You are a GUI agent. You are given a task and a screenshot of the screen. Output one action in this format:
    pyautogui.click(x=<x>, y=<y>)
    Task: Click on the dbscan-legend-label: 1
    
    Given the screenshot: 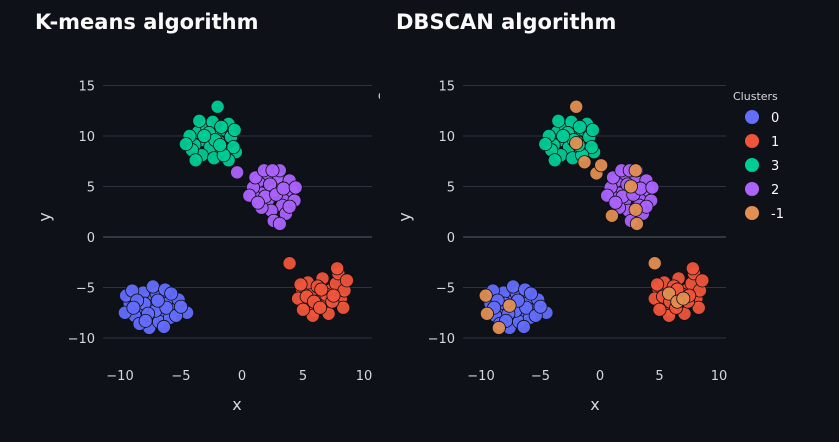 What is the action you would take?
    pyautogui.click(x=775, y=142)
    